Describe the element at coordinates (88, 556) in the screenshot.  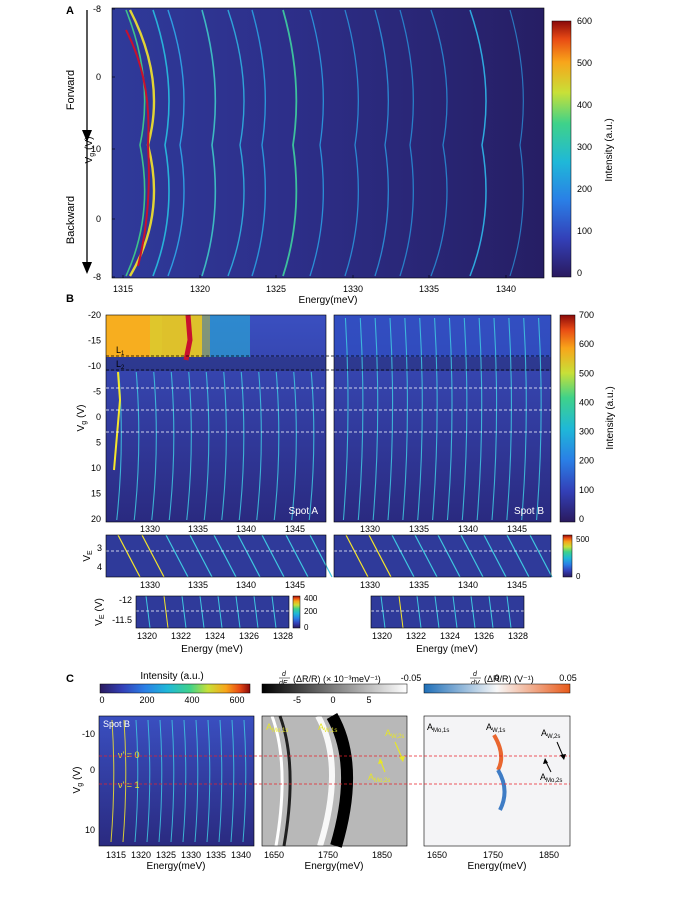
I see `svg-text: VE` at that location.